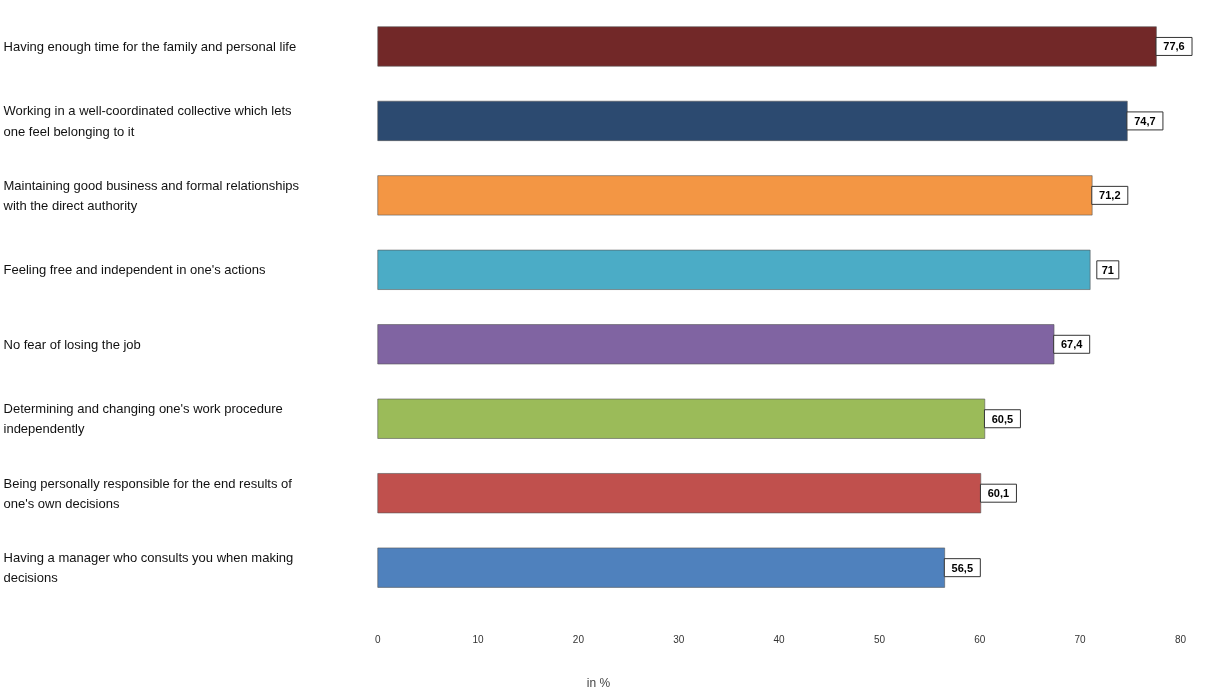 This screenshot has width=1214, height=698. What do you see at coordinates (150, 46) in the screenshot?
I see `y-tick-label: Having enough time for the family and personal life` at bounding box center [150, 46].